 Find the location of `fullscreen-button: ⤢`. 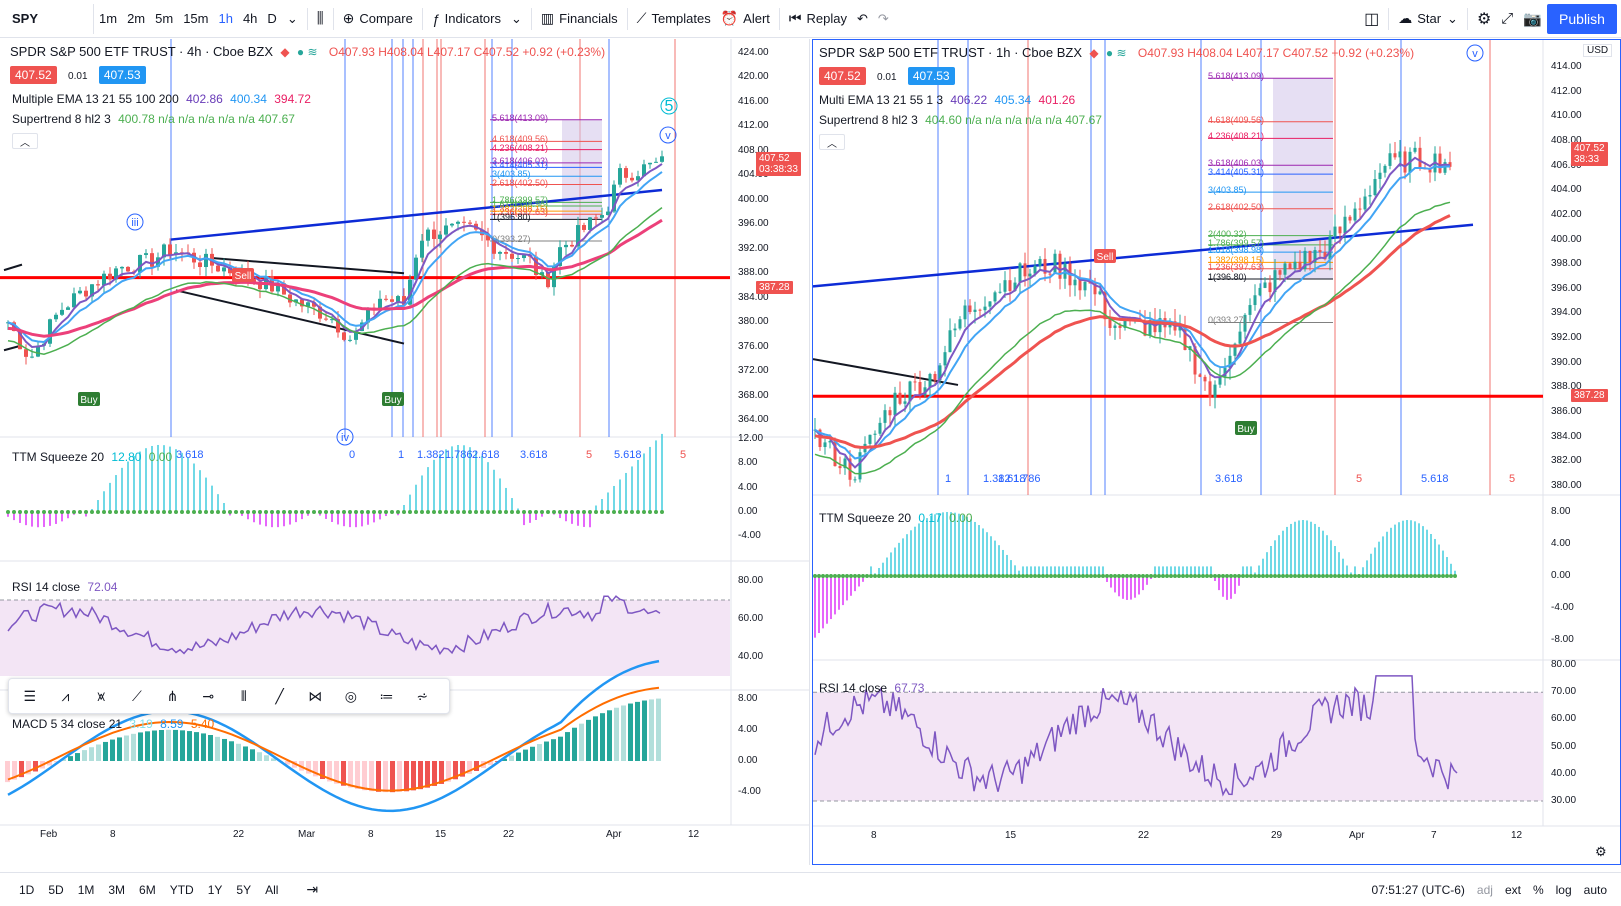

fullscreen-button: ⤢ is located at coordinates (1507, 19).